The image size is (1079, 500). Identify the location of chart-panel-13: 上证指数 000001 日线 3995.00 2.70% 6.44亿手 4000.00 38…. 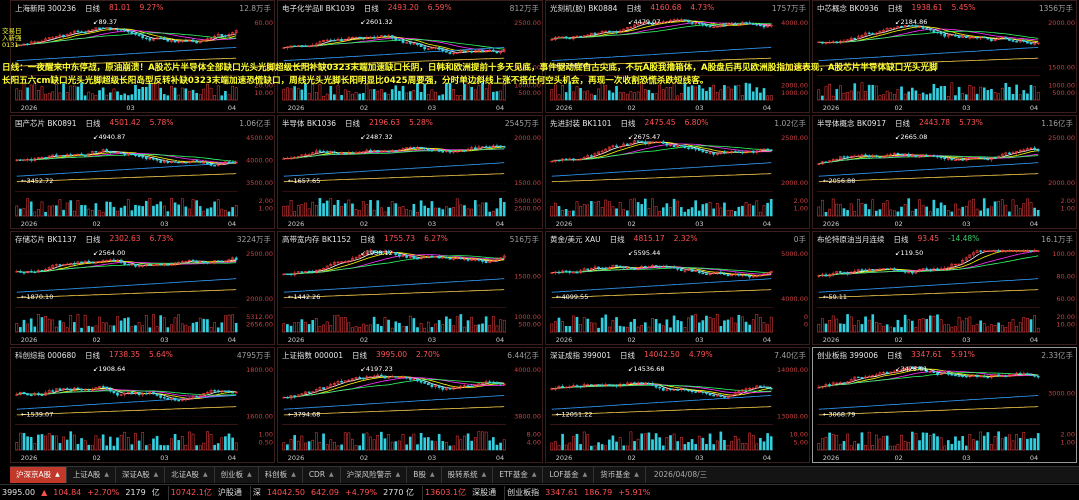
(410, 405).